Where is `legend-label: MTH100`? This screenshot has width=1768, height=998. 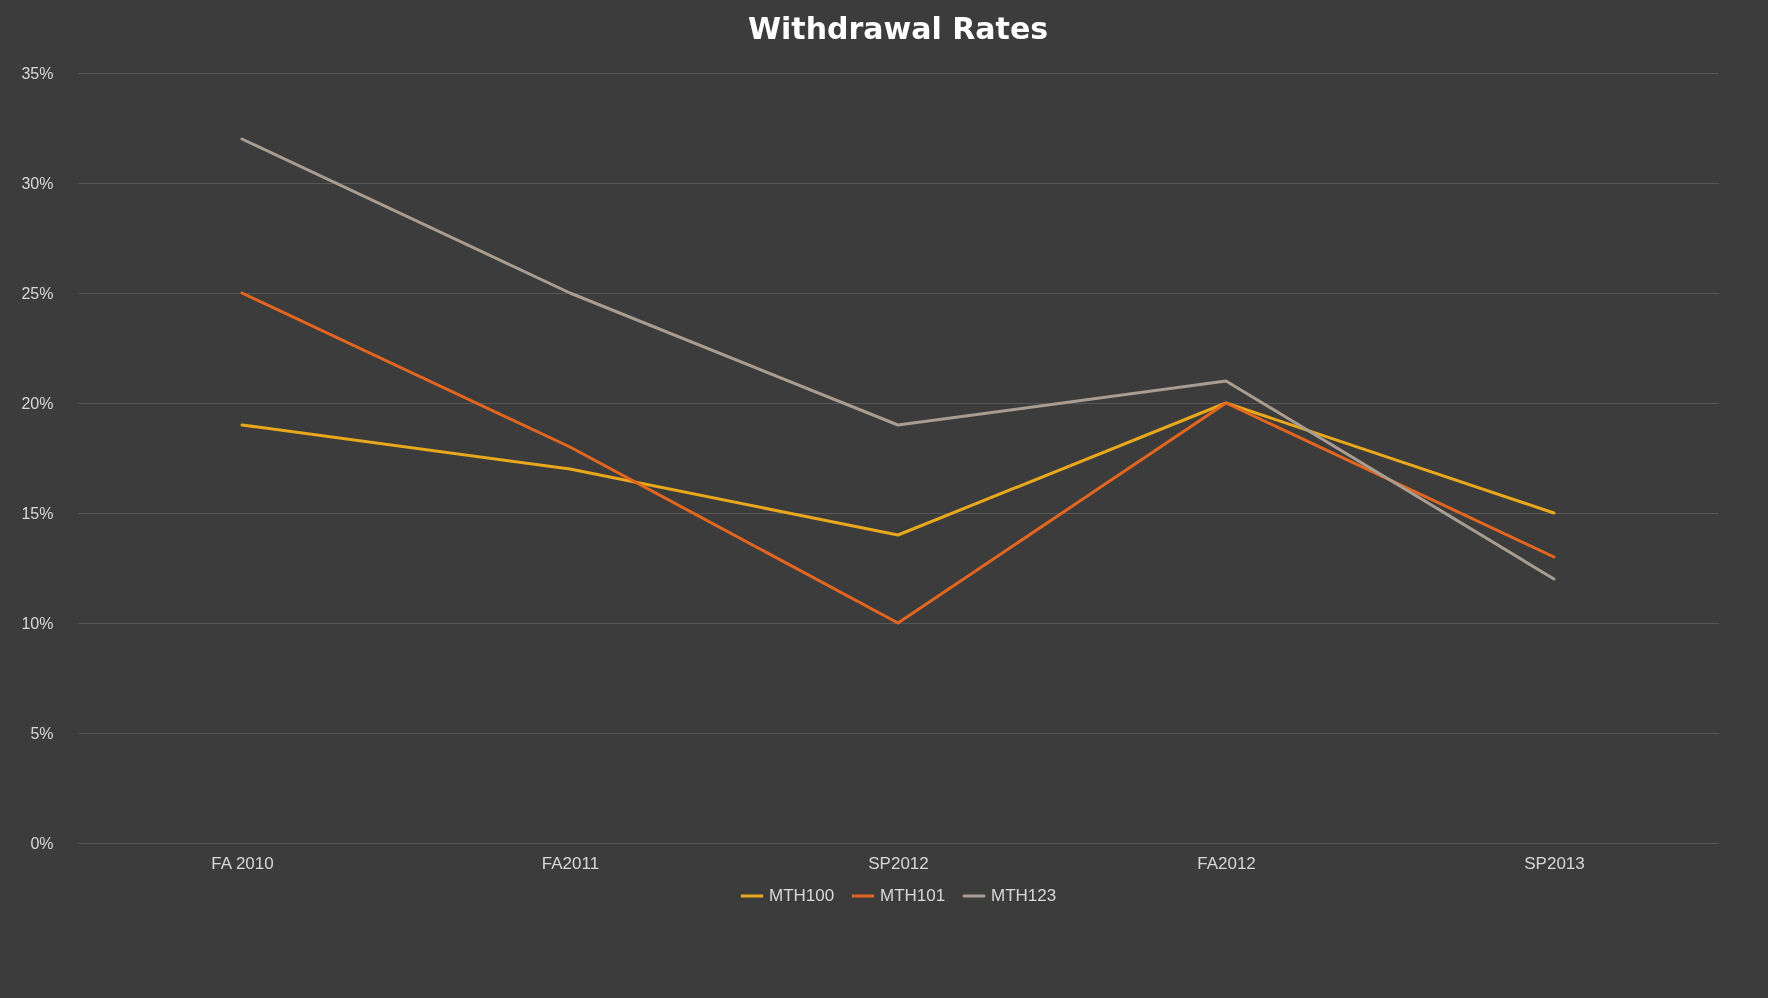
legend-label: MTH100 is located at coordinates (802, 895).